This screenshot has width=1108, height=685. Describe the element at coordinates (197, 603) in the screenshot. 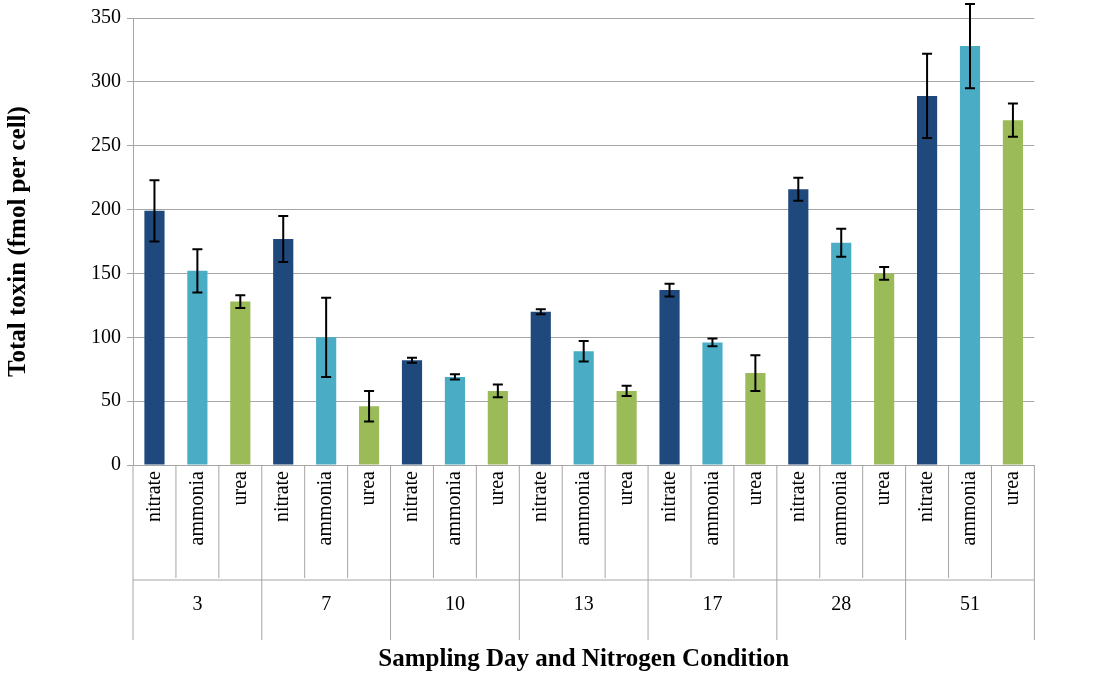

I see `x-tick-label: 3` at that location.